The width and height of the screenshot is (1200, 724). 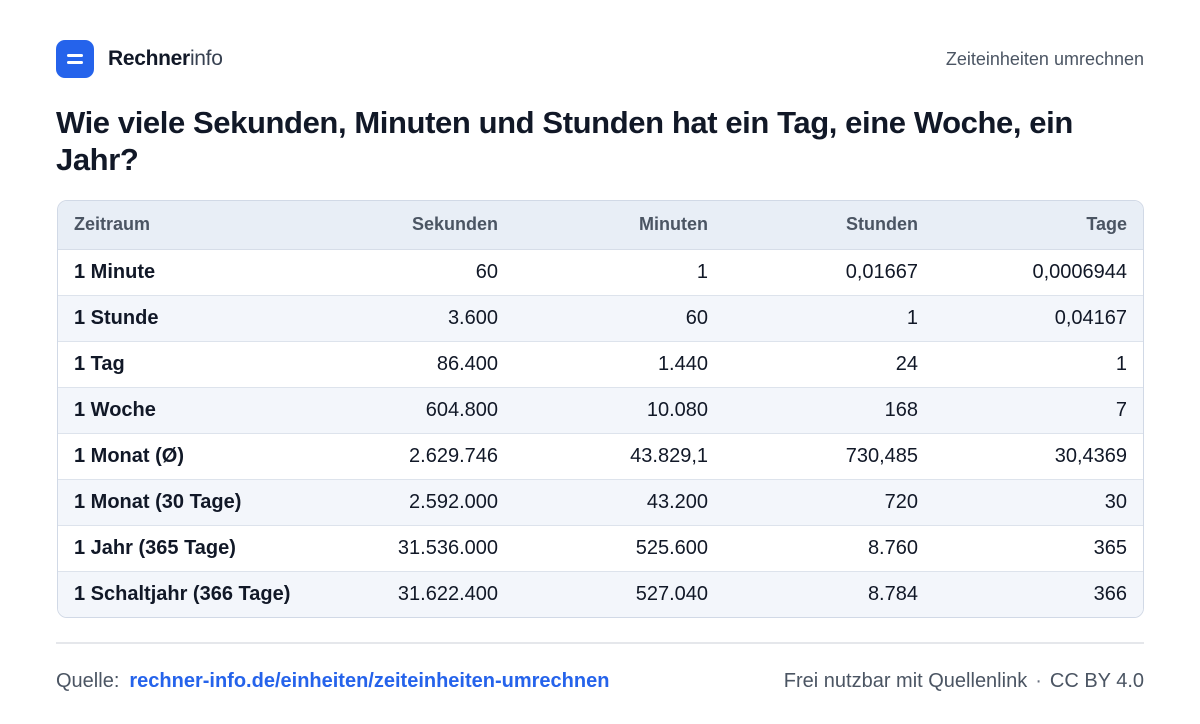 I want to click on column-header-sekunden: Sekunden, so click(x=414, y=225).